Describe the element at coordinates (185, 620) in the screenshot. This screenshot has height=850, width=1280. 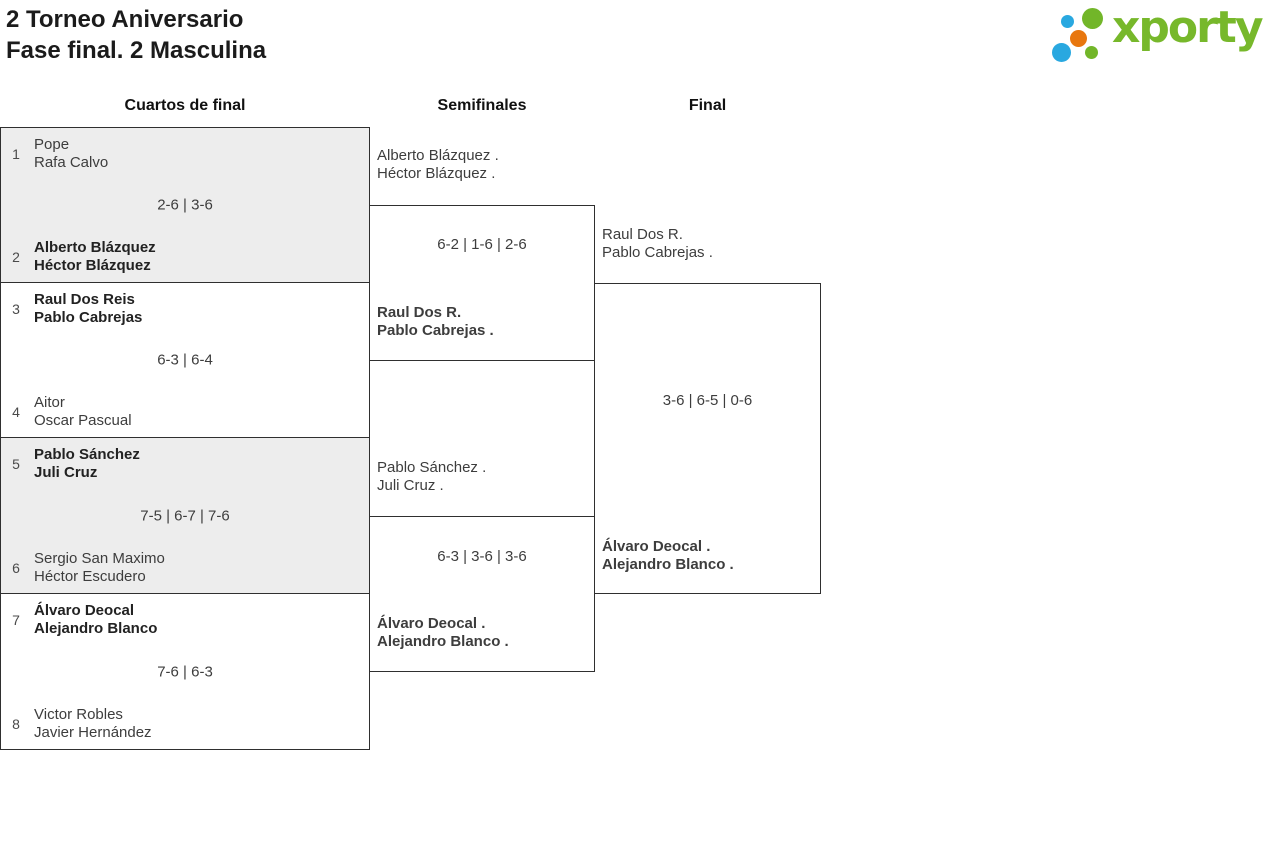
I see `team-row: 7 Álvaro Deocal Alejandro Blanco` at that location.